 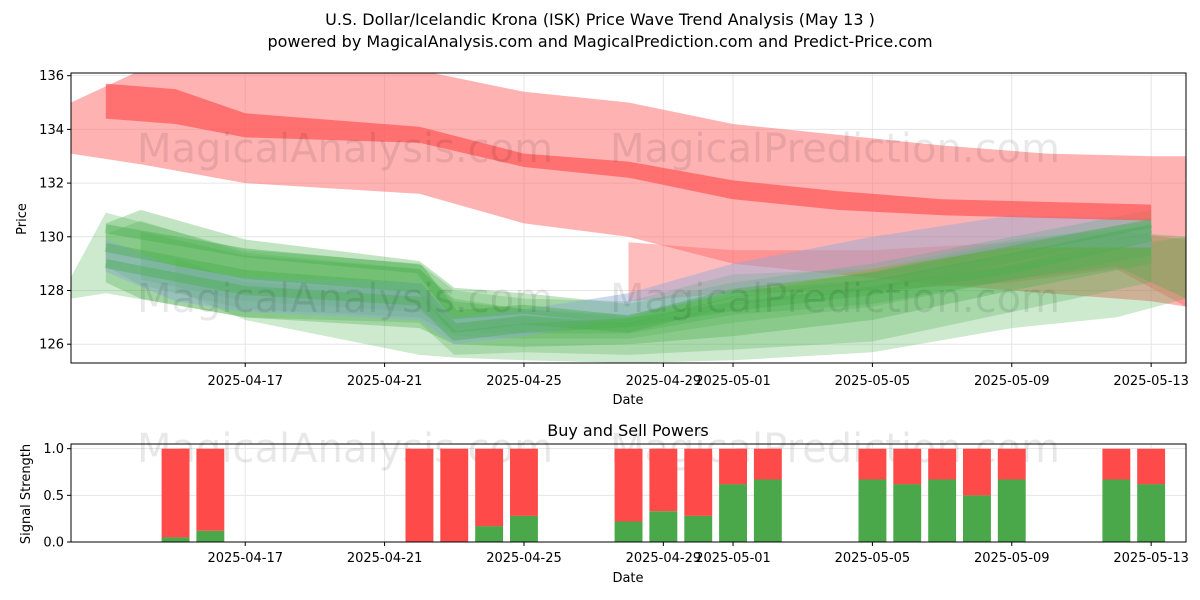 I want to click on price-x-tick-label: 2025-05-13, so click(x=1151, y=381).